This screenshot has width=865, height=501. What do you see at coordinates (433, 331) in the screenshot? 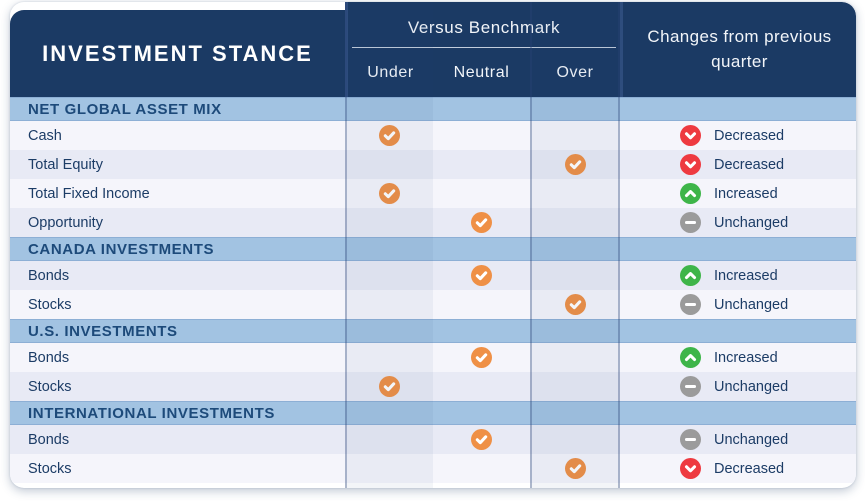
I see `section-header-row: U.S. INVESTMENTS` at bounding box center [433, 331].